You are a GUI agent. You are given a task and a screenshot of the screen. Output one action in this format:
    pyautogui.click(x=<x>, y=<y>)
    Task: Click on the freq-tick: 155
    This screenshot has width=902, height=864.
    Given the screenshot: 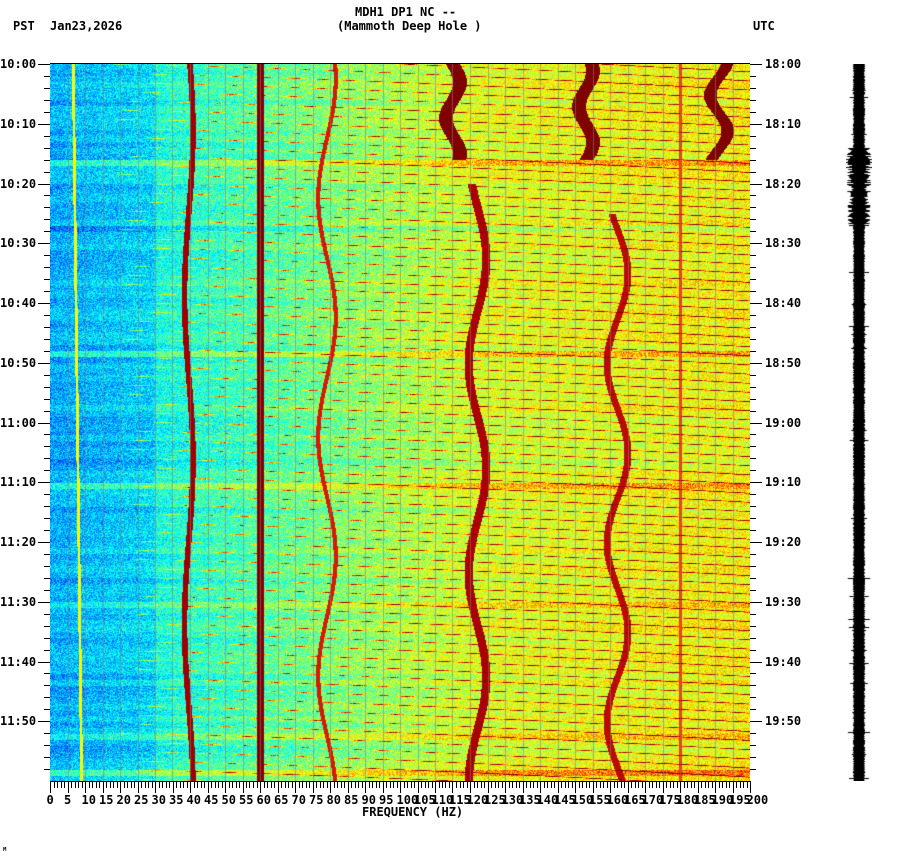 What is the action you would take?
    pyautogui.click(x=600, y=800)
    